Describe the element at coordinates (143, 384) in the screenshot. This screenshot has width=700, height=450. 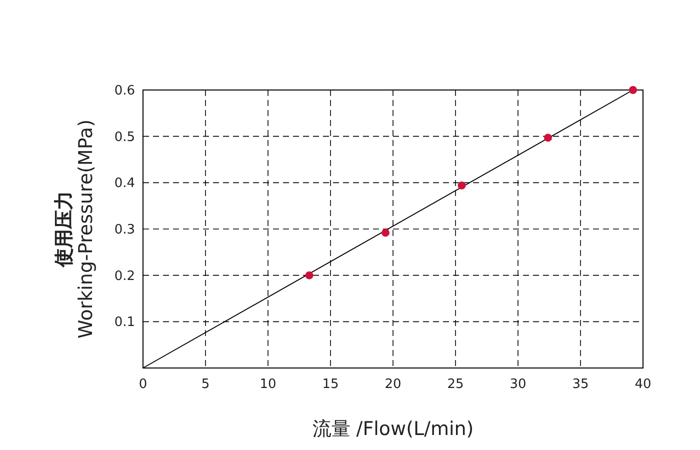
I see `x-tick-label: 0` at that location.